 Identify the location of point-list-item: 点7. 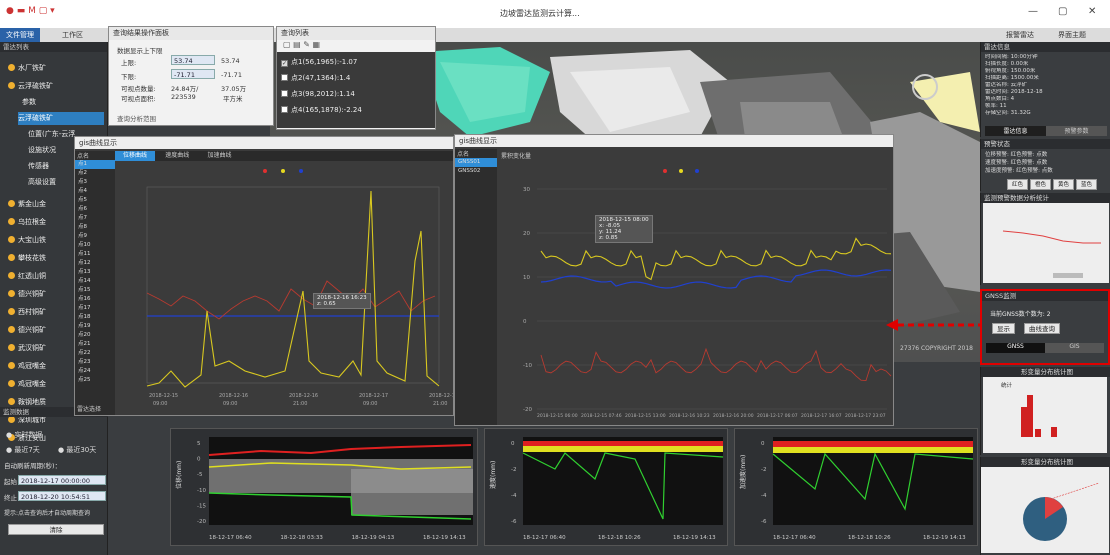
(82, 218).